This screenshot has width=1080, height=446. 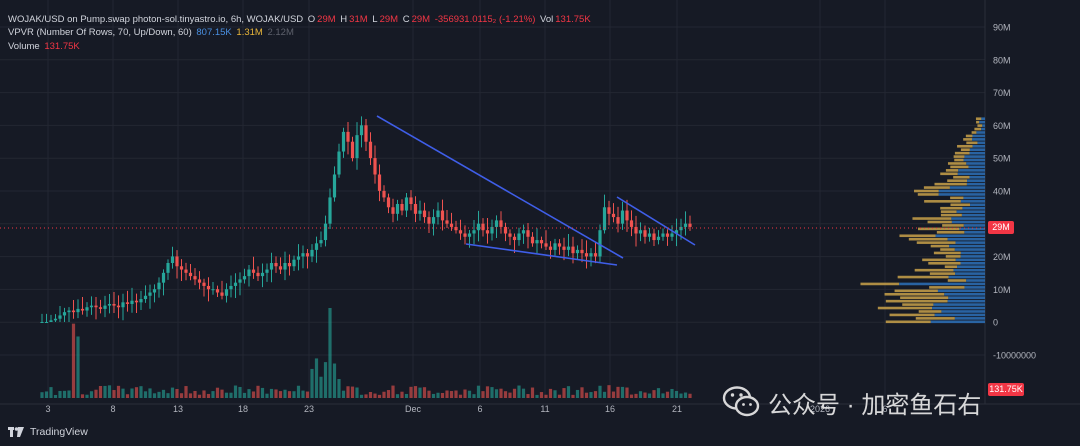 What do you see at coordinates (309, 409) in the screenshot?
I see `x-tick-label: 23` at bounding box center [309, 409].